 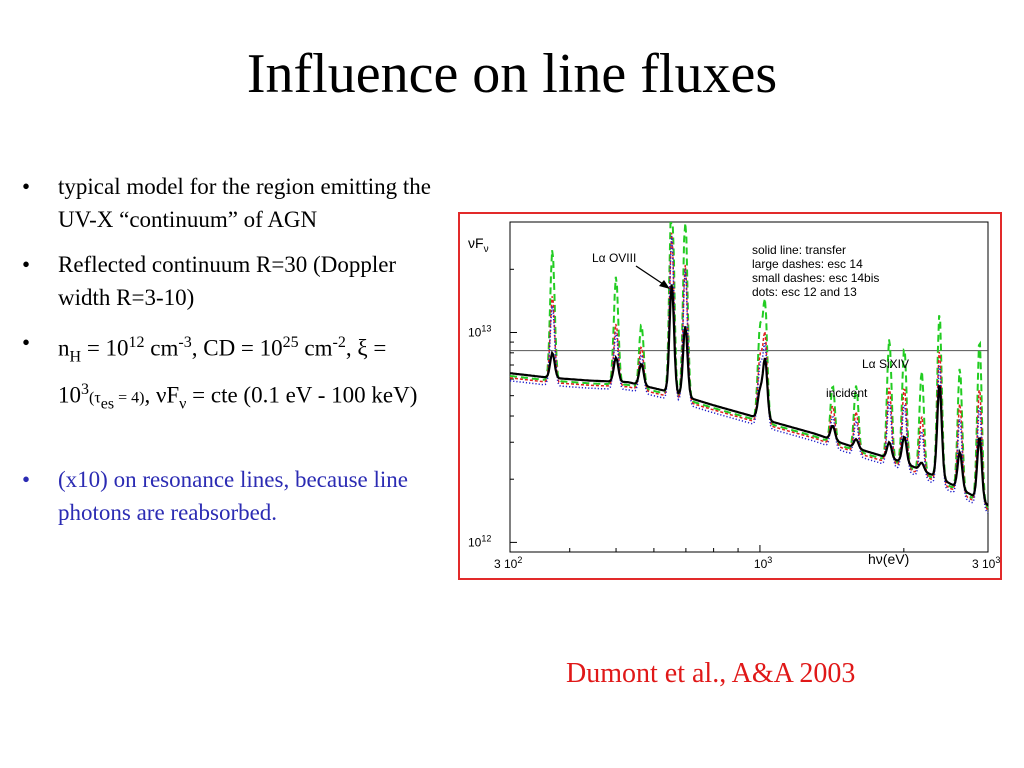 I want to click on x-tick-label: 3 103, so click(x=986, y=563).